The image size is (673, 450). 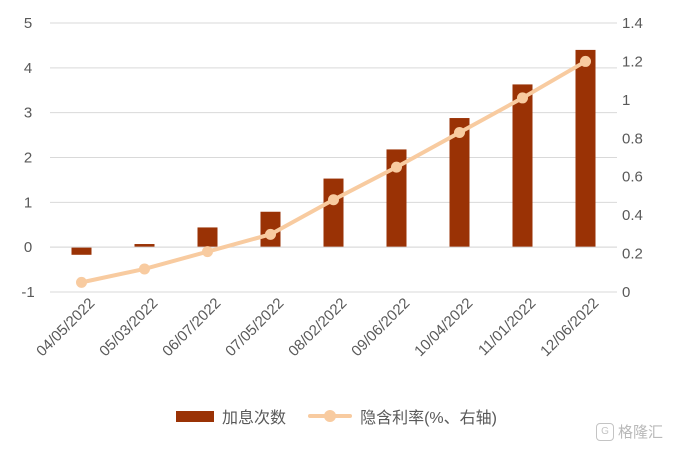 What do you see at coordinates (330, 416) in the screenshot?
I see `legend-line-swatch` at bounding box center [330, 416].